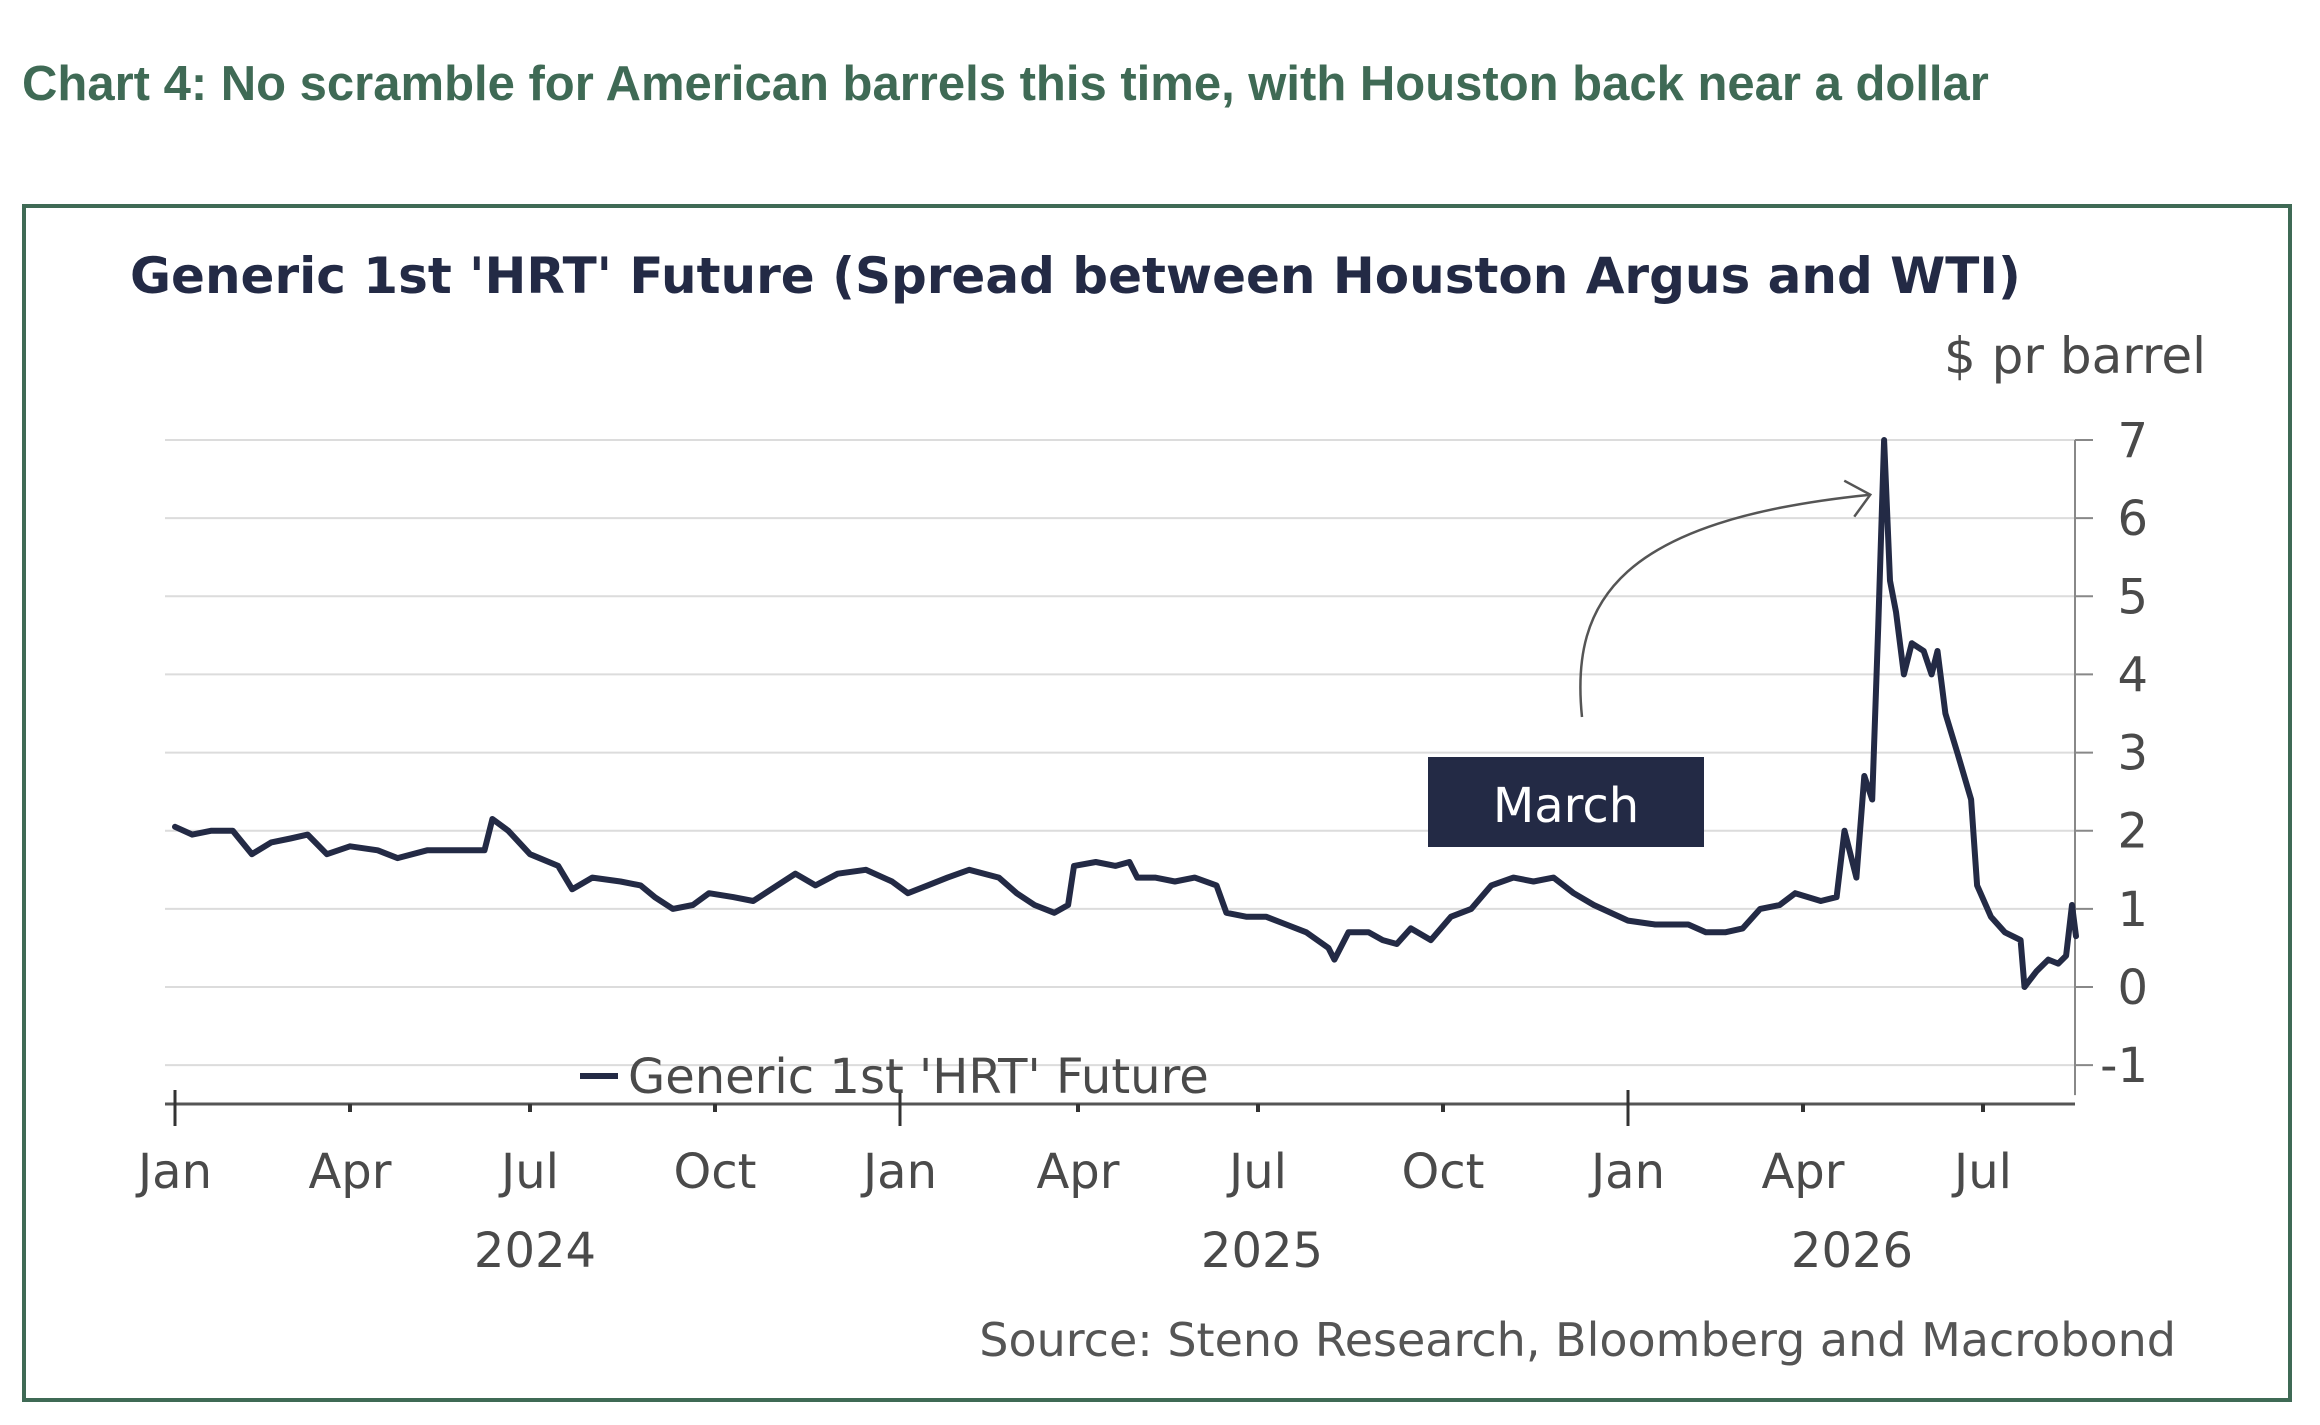  I want to click on y-tick-label: 1, so click(2132, 910).